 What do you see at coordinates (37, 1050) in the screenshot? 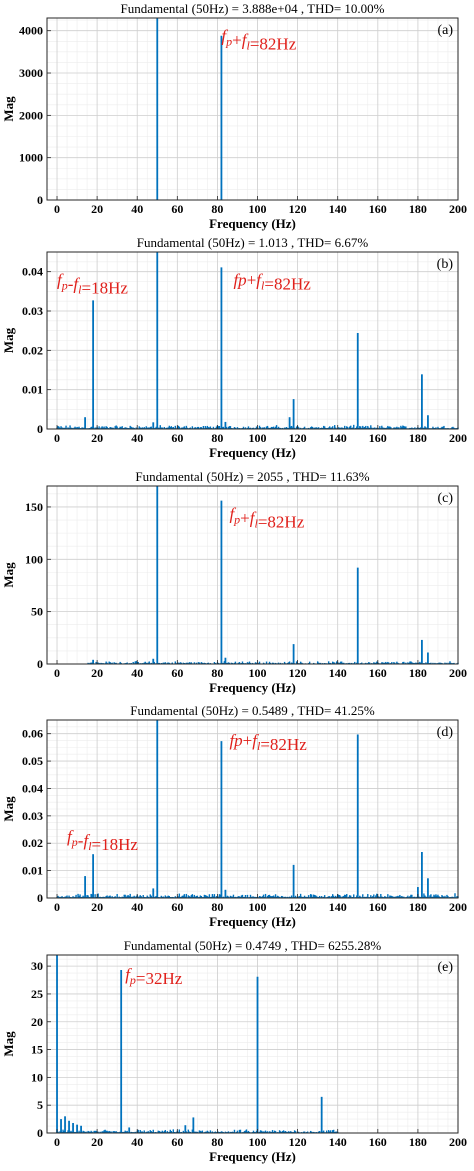
I see `y-tick-label: 15` at bounding box center [37, 1050].